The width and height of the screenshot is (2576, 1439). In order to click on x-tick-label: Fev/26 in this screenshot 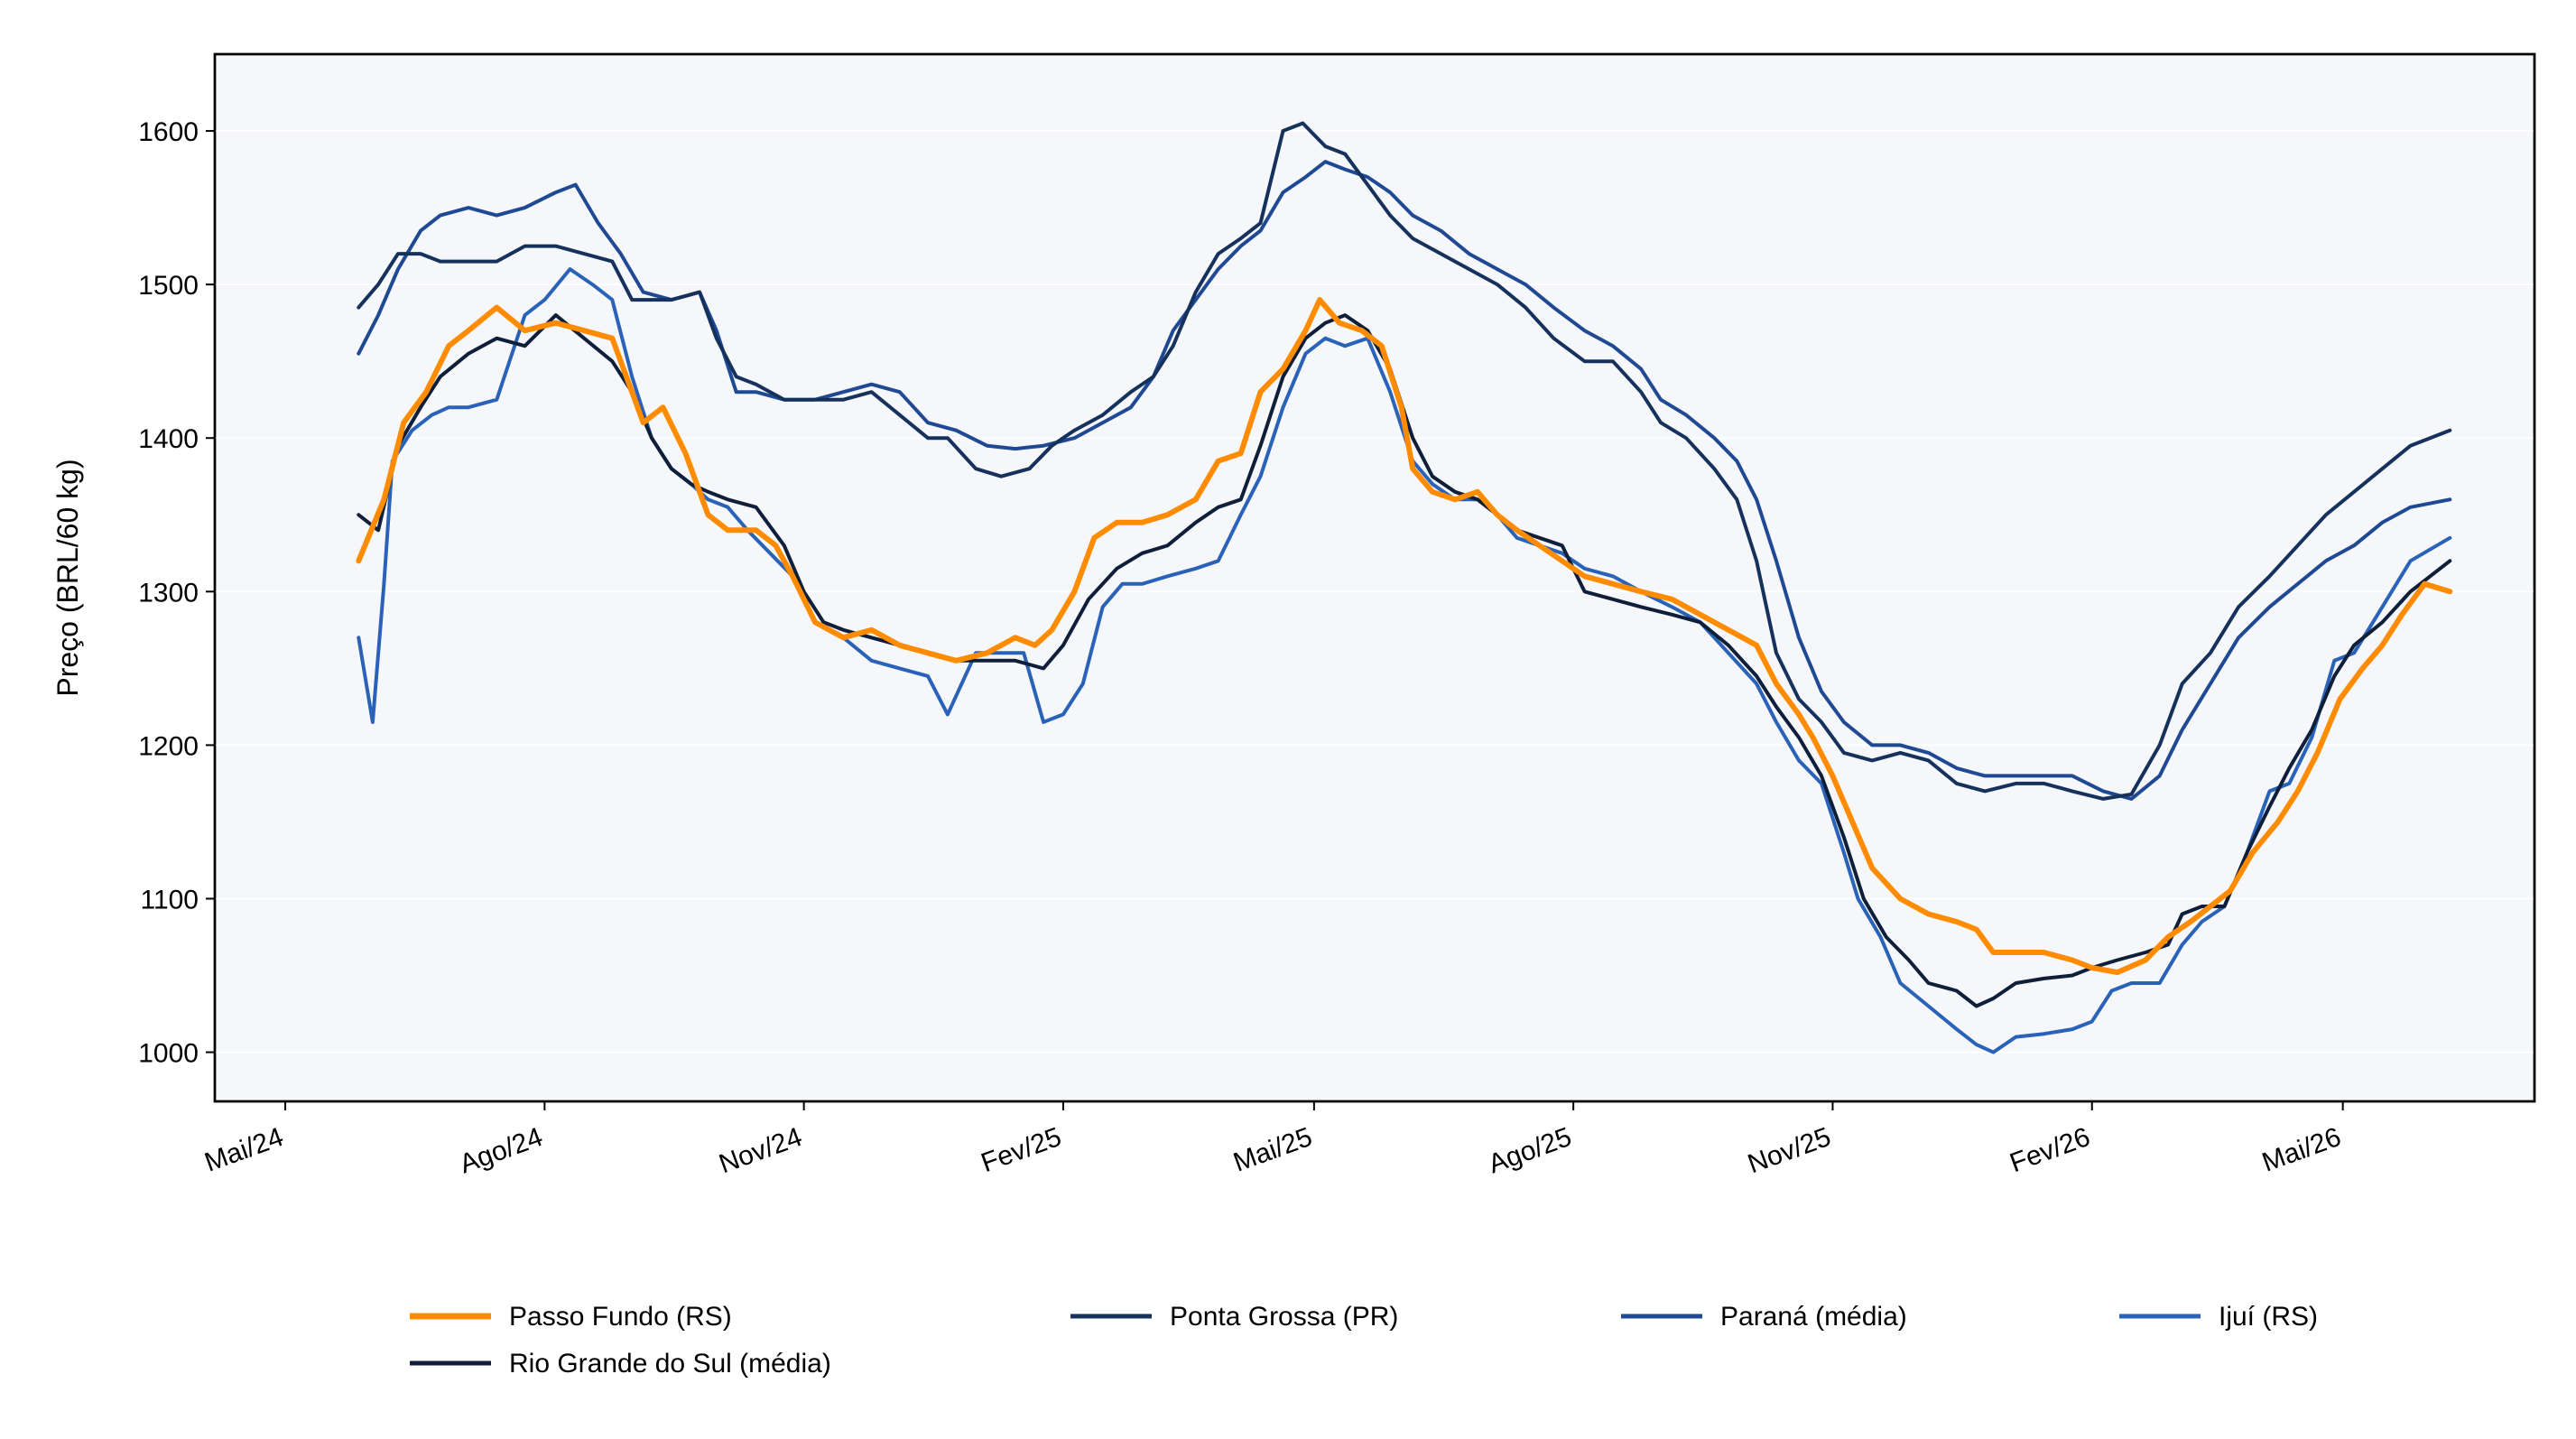, I will do `click(2050, 1150)`.